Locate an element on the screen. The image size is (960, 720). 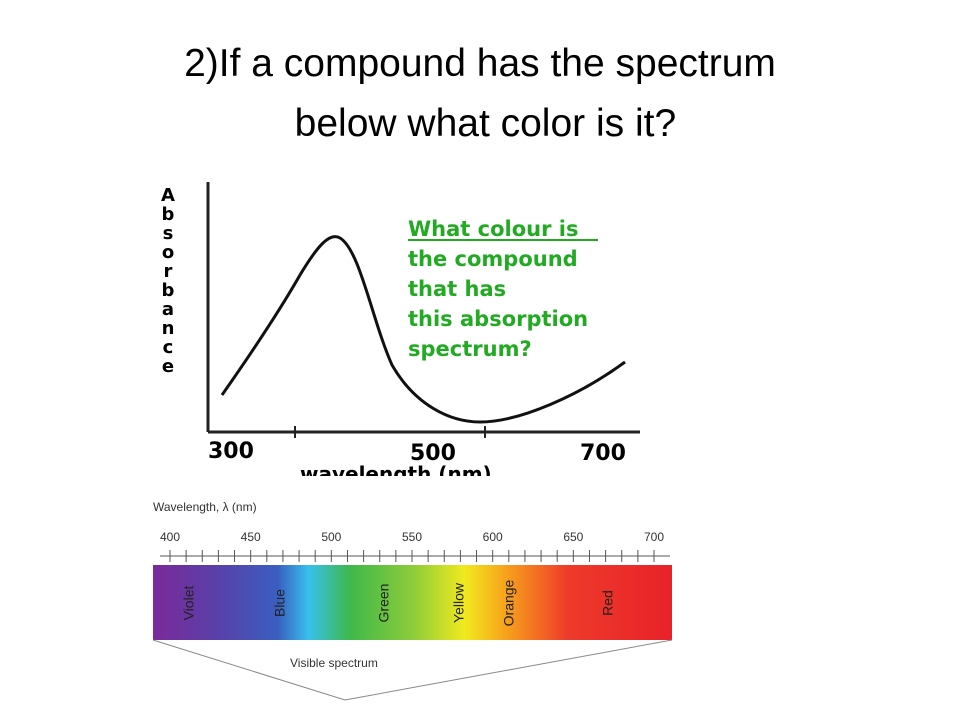
x-tick-label: 700 is located at coordinates (603, 453).